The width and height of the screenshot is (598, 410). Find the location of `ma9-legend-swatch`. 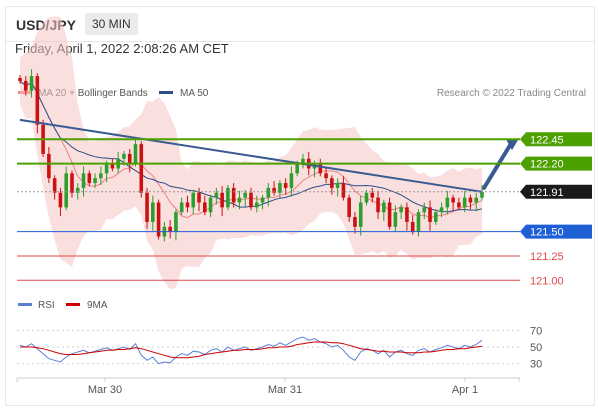

ma9-legend-swatch is located at coordinates (73, 304).